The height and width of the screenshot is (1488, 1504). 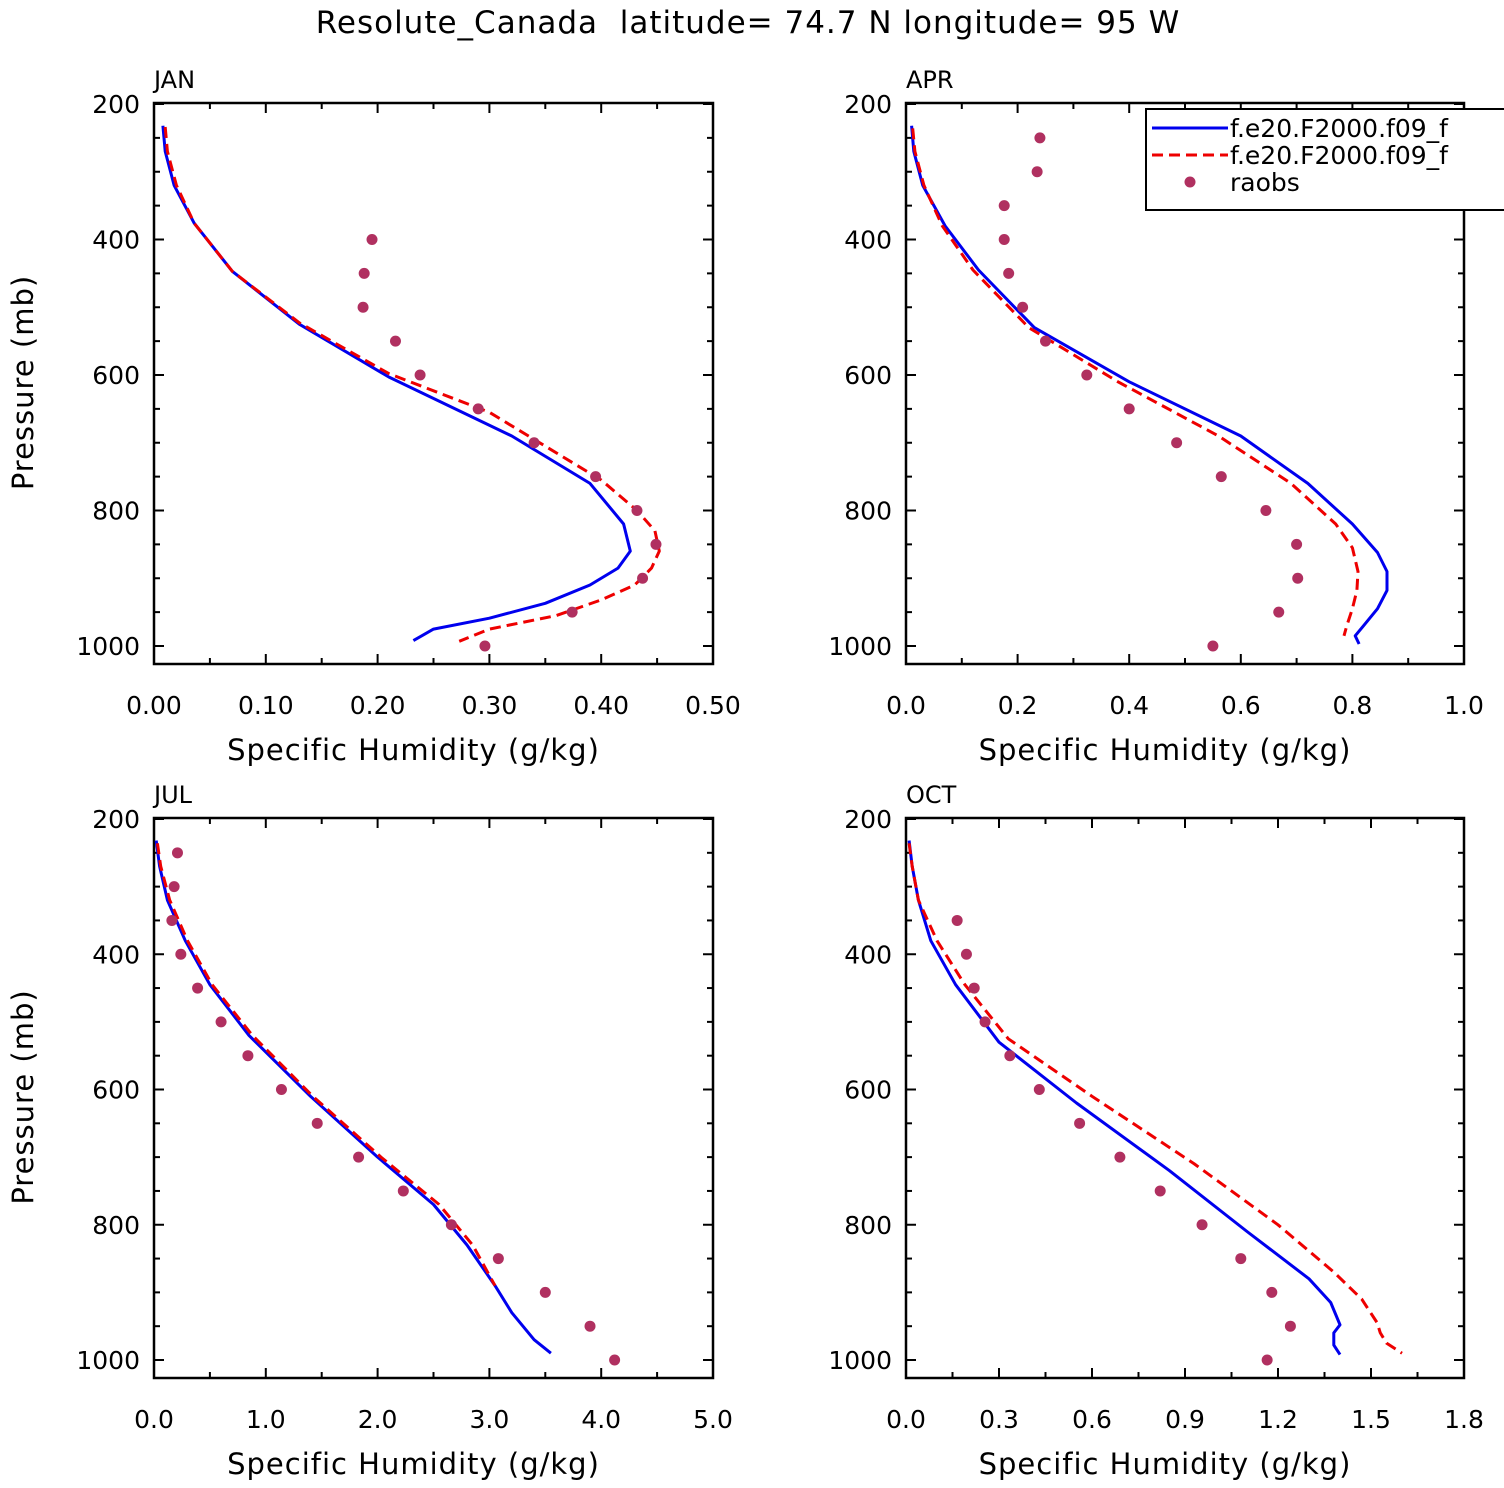 I want to click on x-tick-label: 0.9, so click(x=1185, y=1419).